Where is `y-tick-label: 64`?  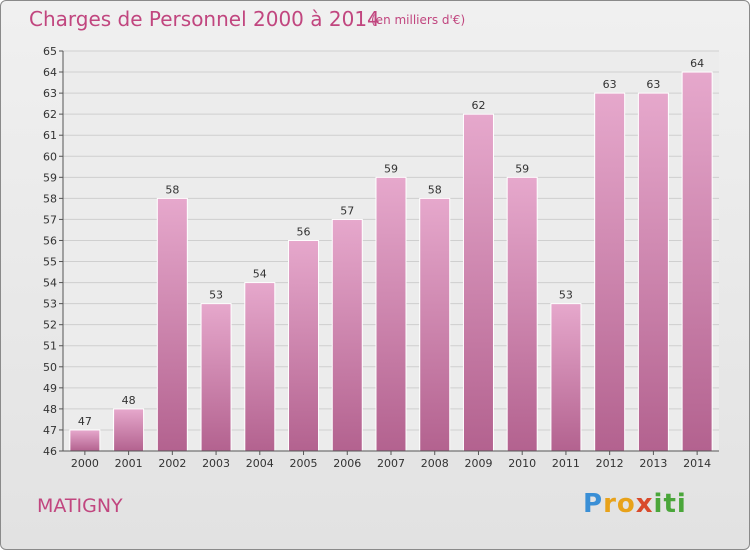
y-tick-label: 64 is located at coordinates (50, 72).